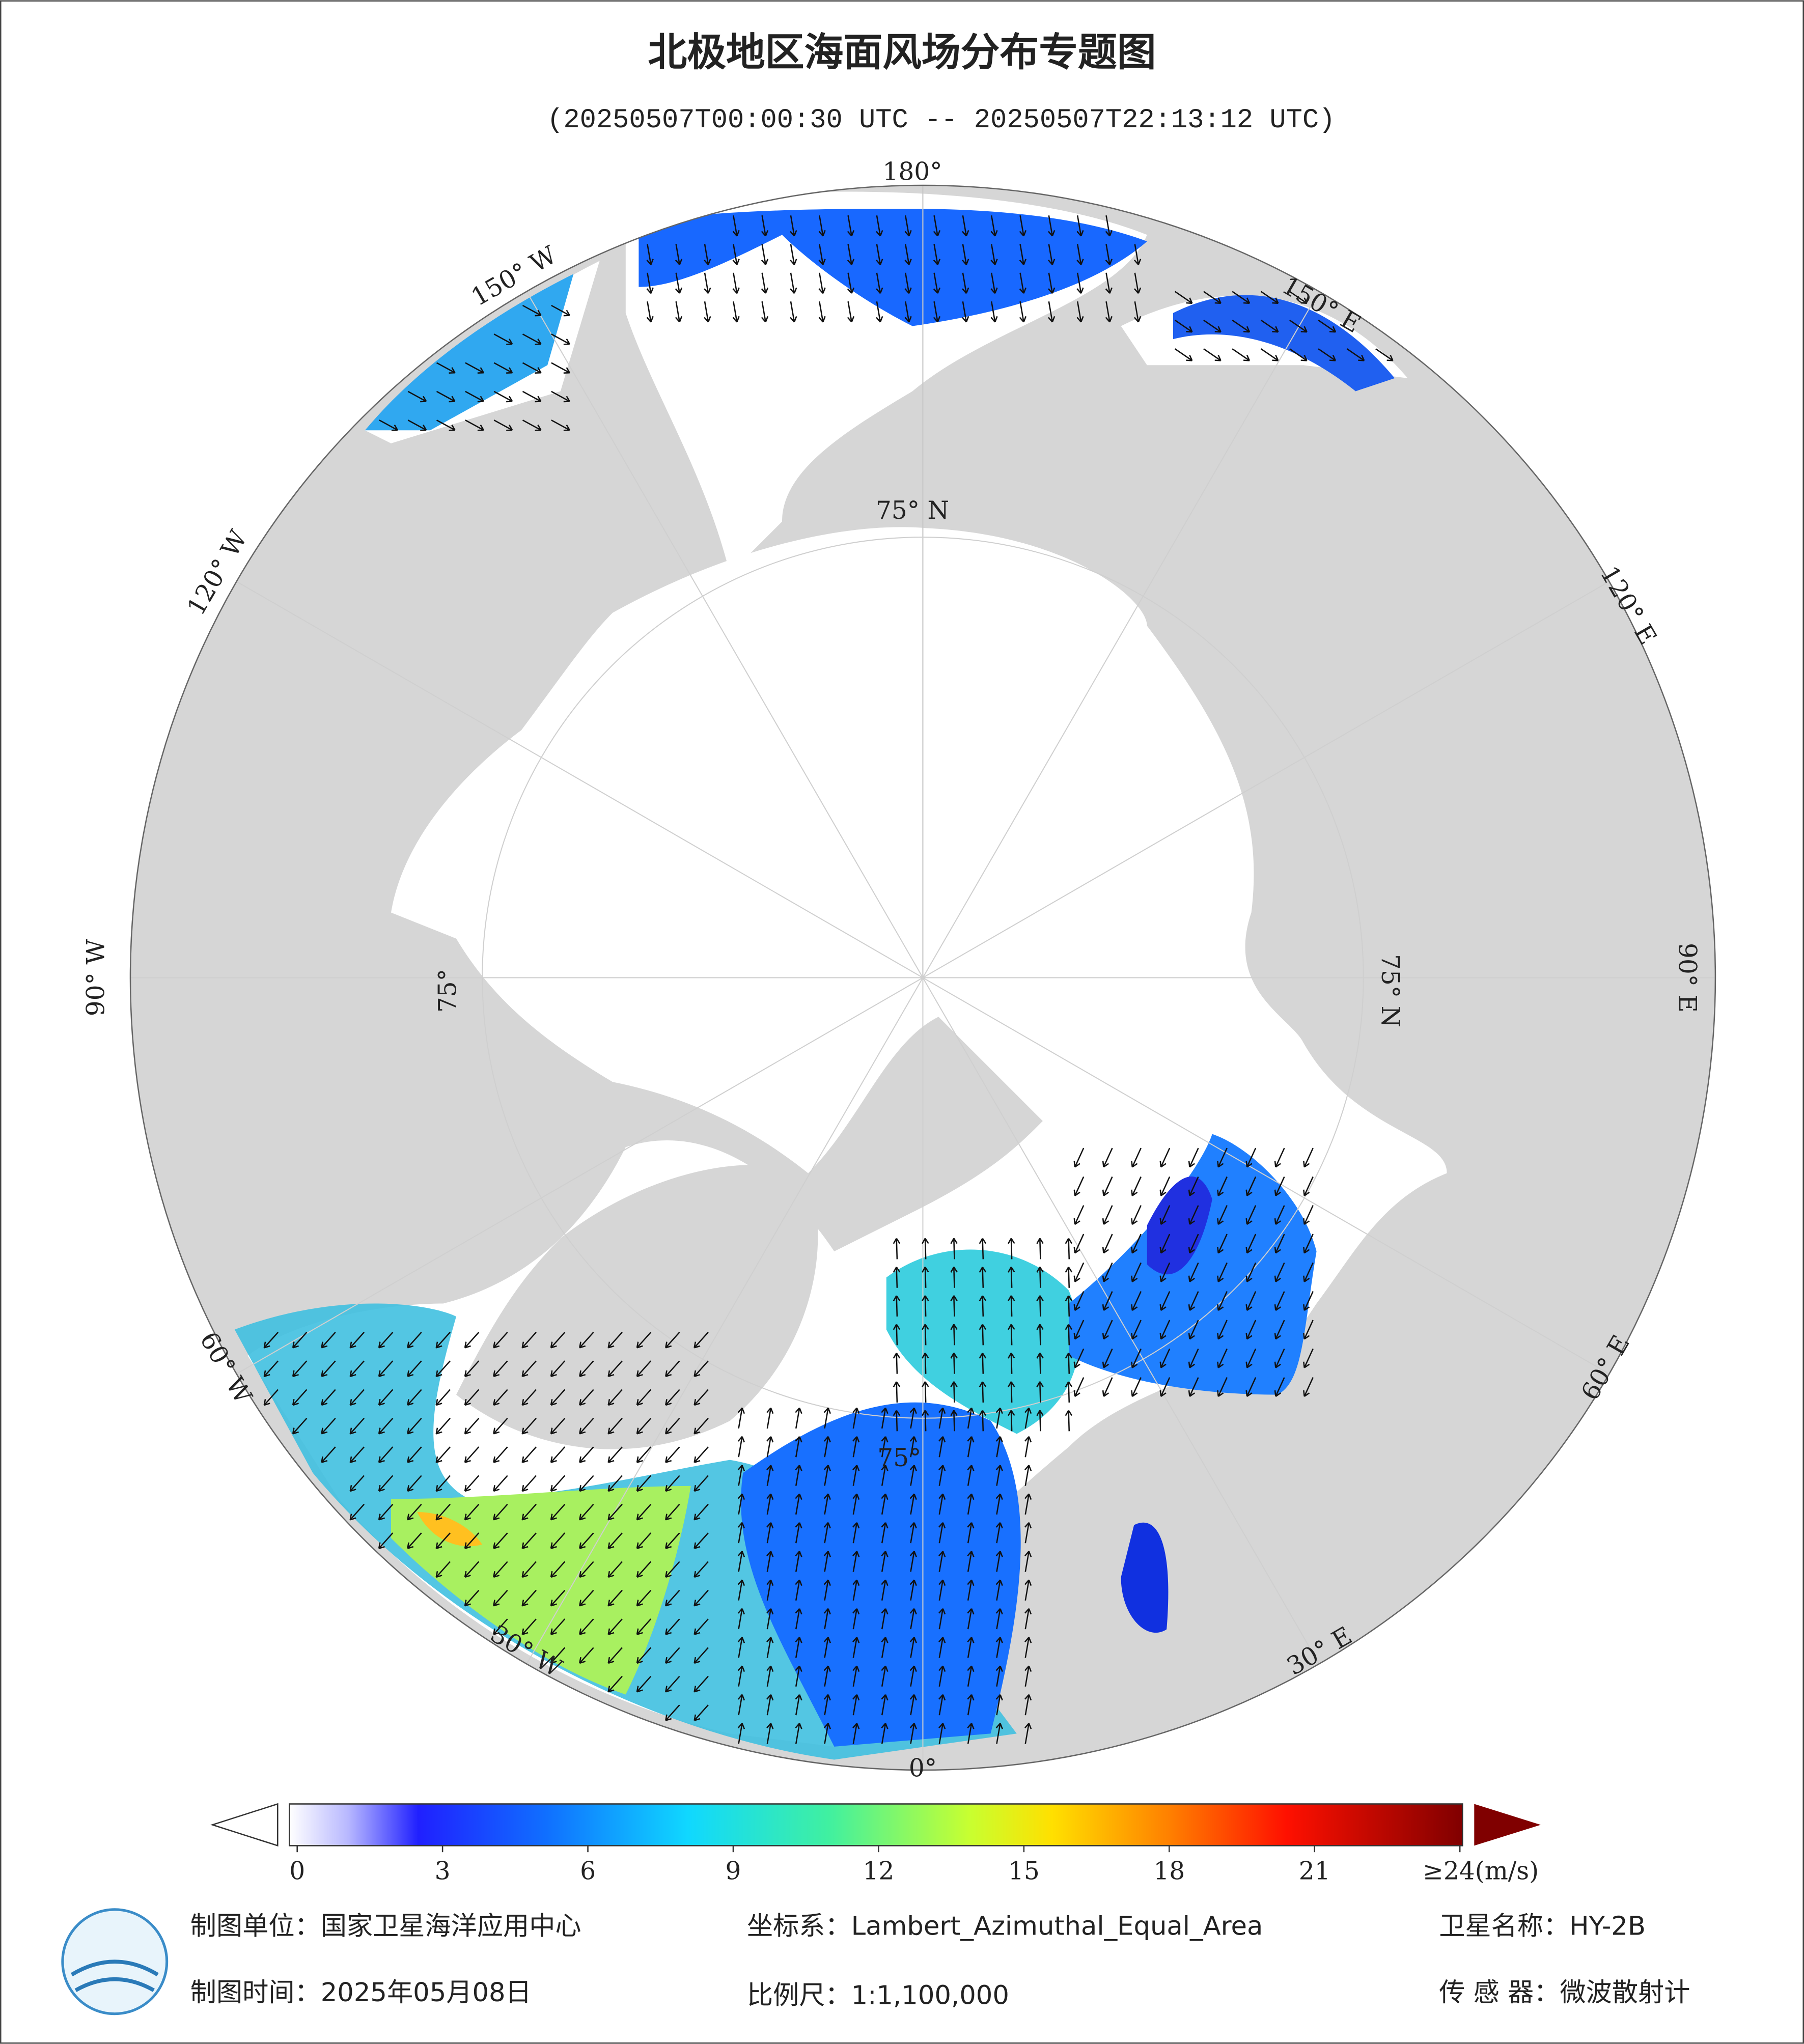  I want to click on logo-waves, so click(114, 1975).